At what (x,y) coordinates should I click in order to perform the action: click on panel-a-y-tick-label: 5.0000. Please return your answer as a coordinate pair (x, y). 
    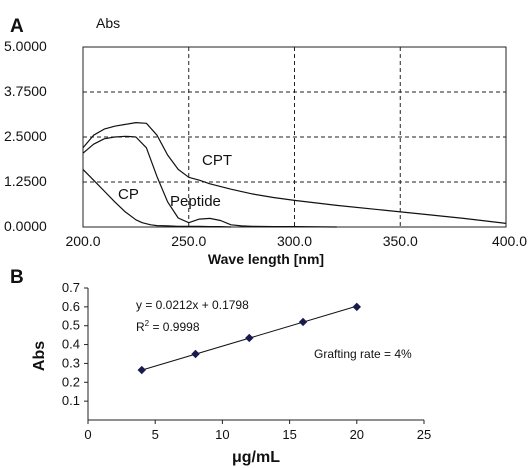
    Looking at the image, I should click on (25, 46).